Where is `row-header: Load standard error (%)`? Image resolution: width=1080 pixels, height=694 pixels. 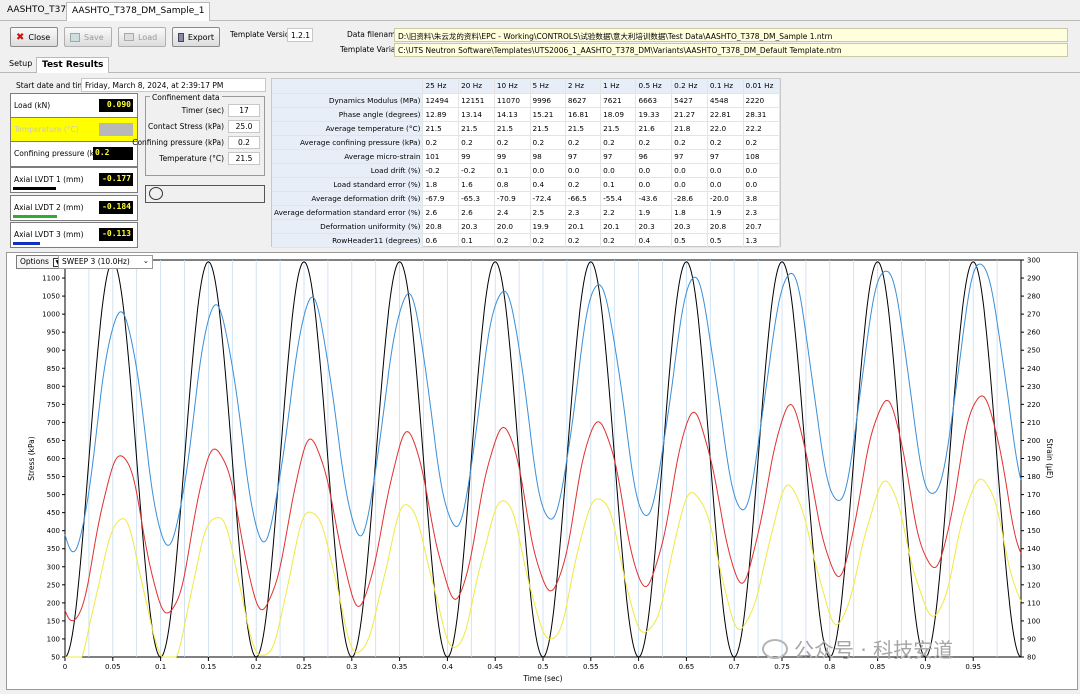
row-header: Load standard error (%) is located at coordinates (348, 184).